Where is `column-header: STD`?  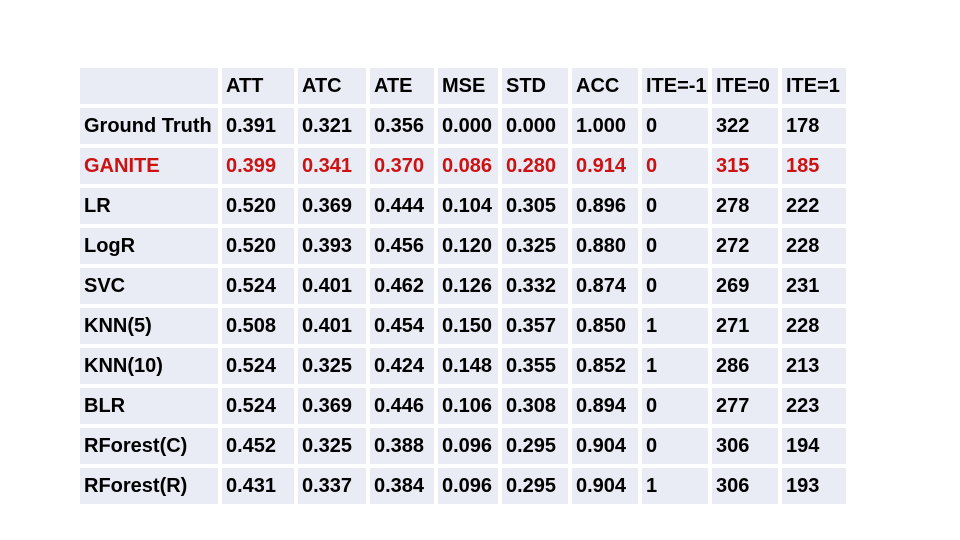
column-header: STD is located at coordinates (535, 86).